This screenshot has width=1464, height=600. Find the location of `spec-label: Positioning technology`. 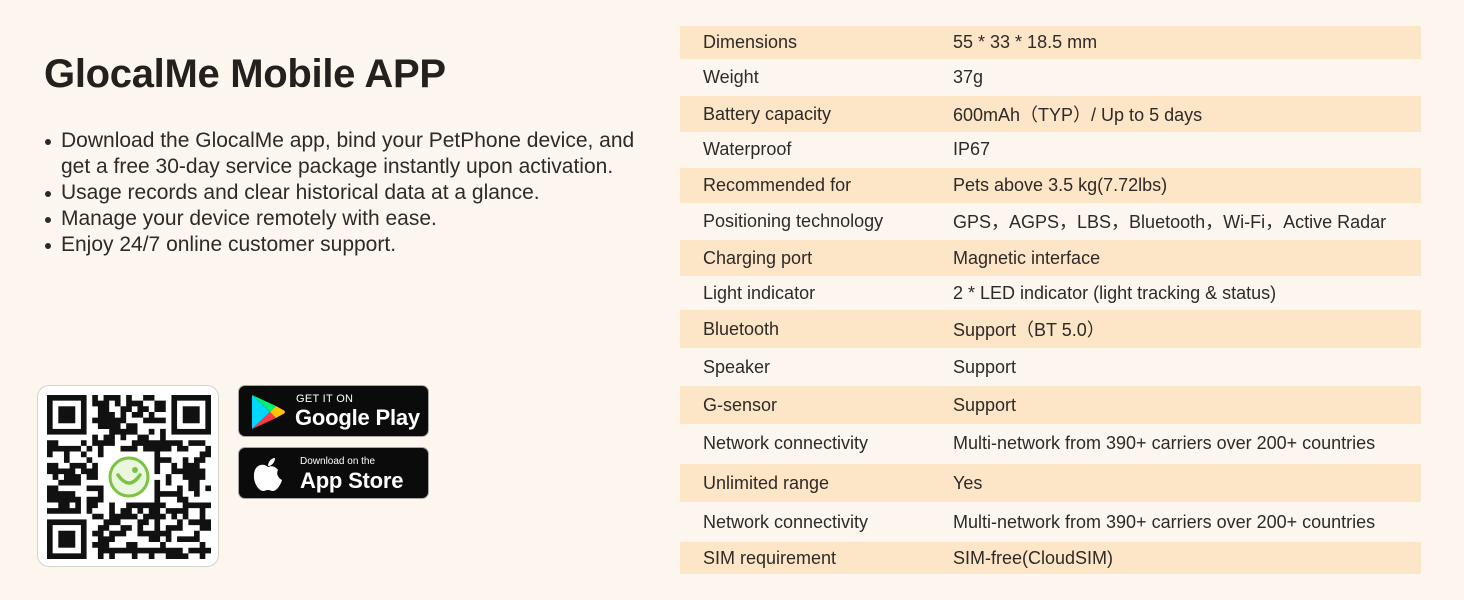

spec-label: Positioning technology is located at coordinates (793, 220).